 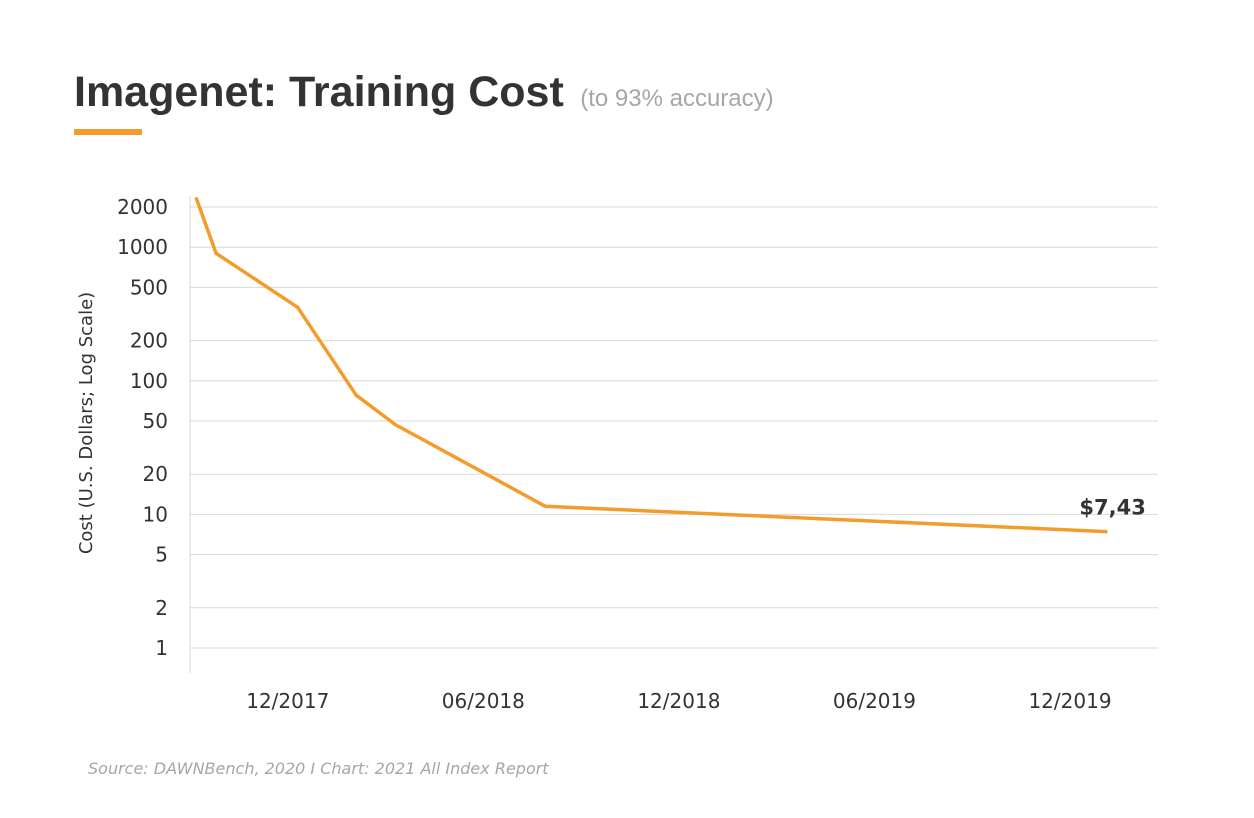 What do you see at coordinates (287, 701) in the screenshot?
I see `x-tick-label: 12/2017` at bounding box center [287, 701].